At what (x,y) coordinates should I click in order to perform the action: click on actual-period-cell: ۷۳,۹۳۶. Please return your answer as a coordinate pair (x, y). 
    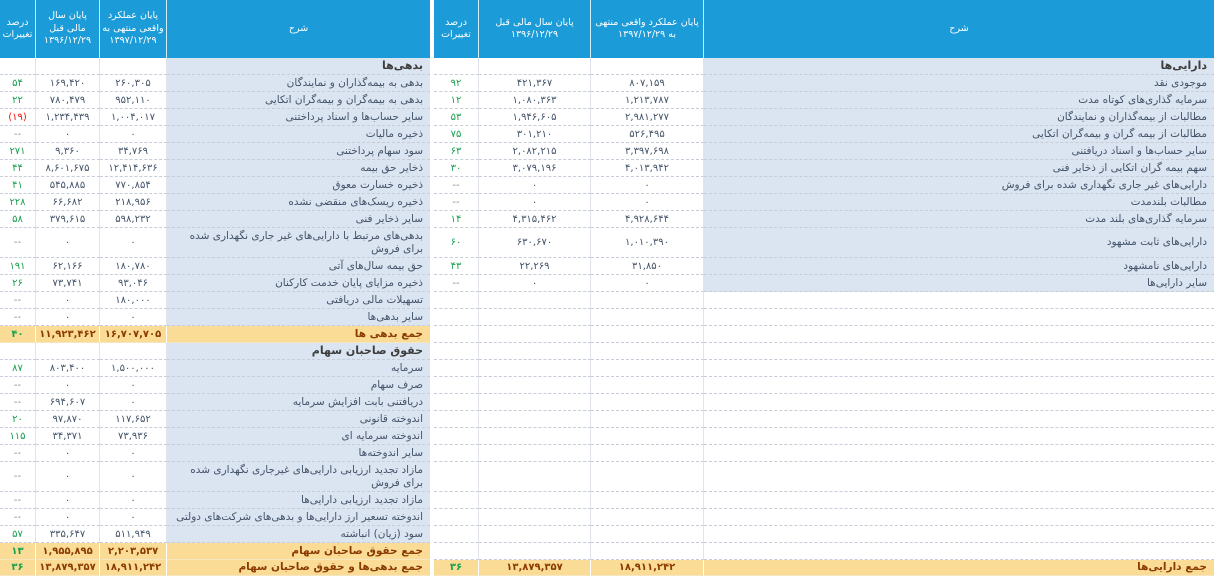
    Looking at the image, I should click on (133, 436).